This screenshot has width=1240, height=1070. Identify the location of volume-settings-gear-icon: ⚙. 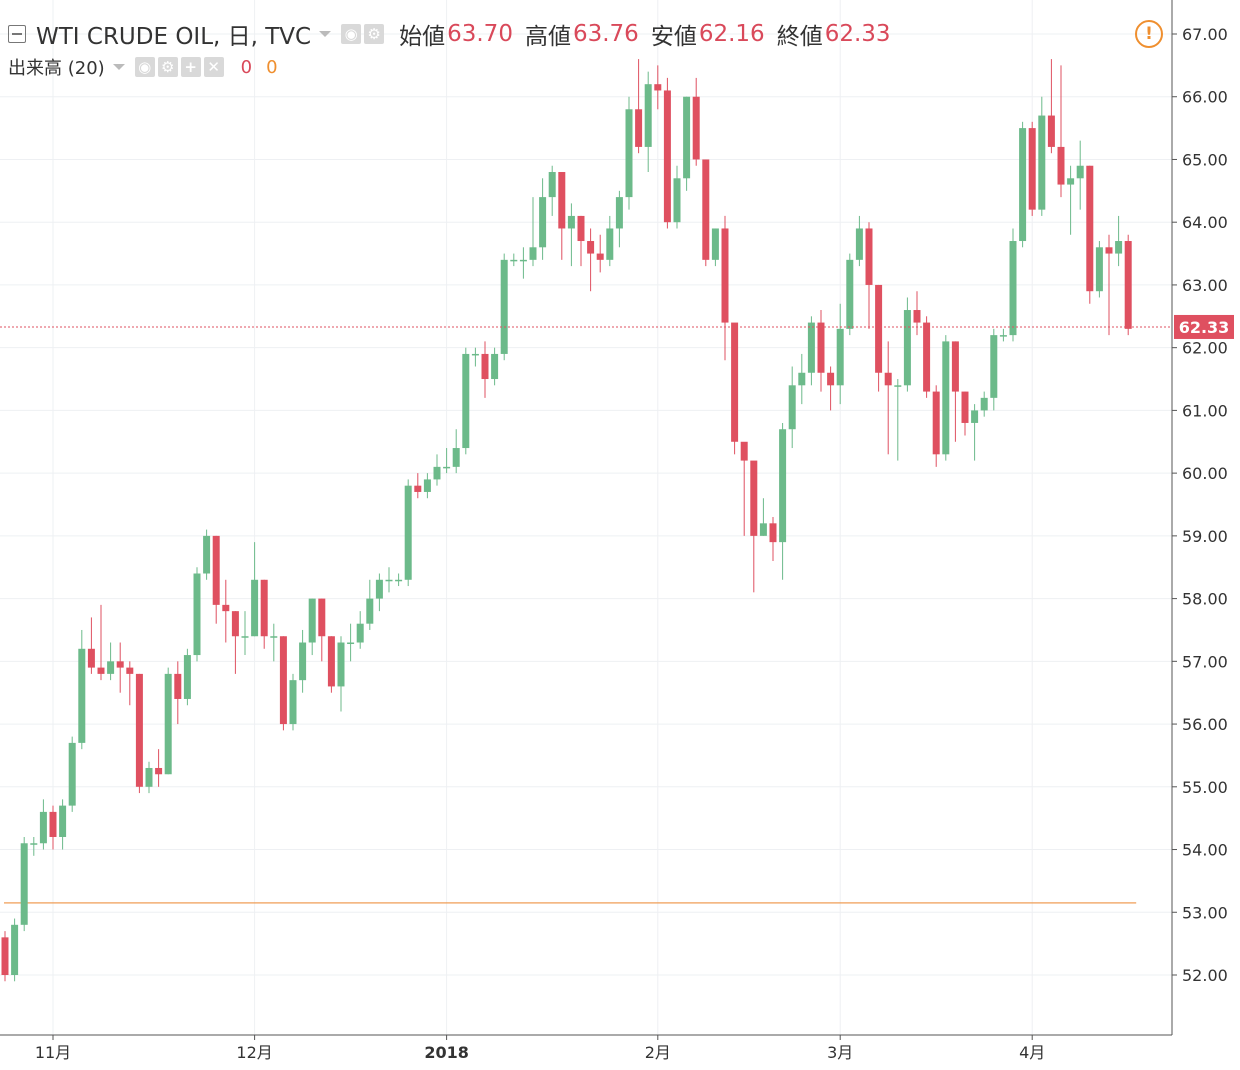
(167, 67).